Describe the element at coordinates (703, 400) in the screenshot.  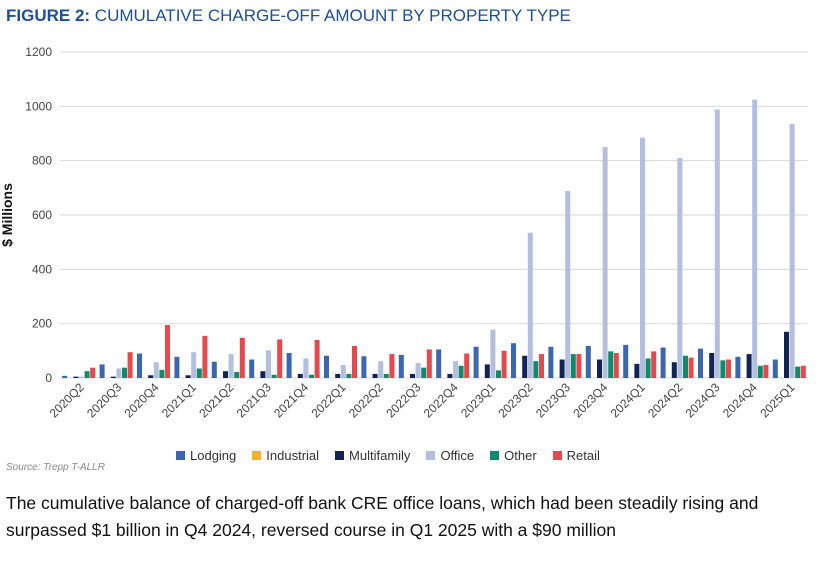
I see `x-tick-label: 2024Q3` at that location.